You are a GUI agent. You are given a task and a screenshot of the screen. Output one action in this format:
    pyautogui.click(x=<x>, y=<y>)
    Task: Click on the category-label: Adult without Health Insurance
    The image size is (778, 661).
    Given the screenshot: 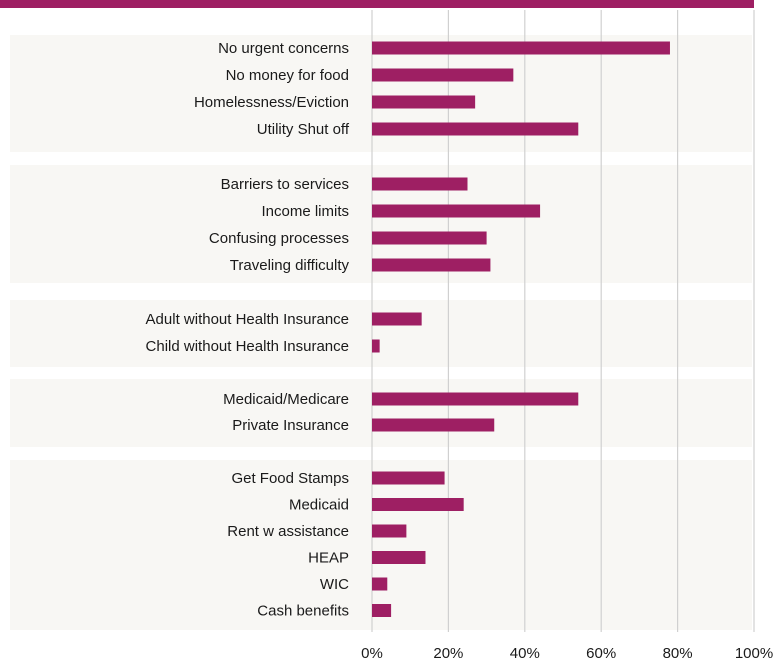 What is the action you would take?
    pyautogui.click(x=247, y=319)
    